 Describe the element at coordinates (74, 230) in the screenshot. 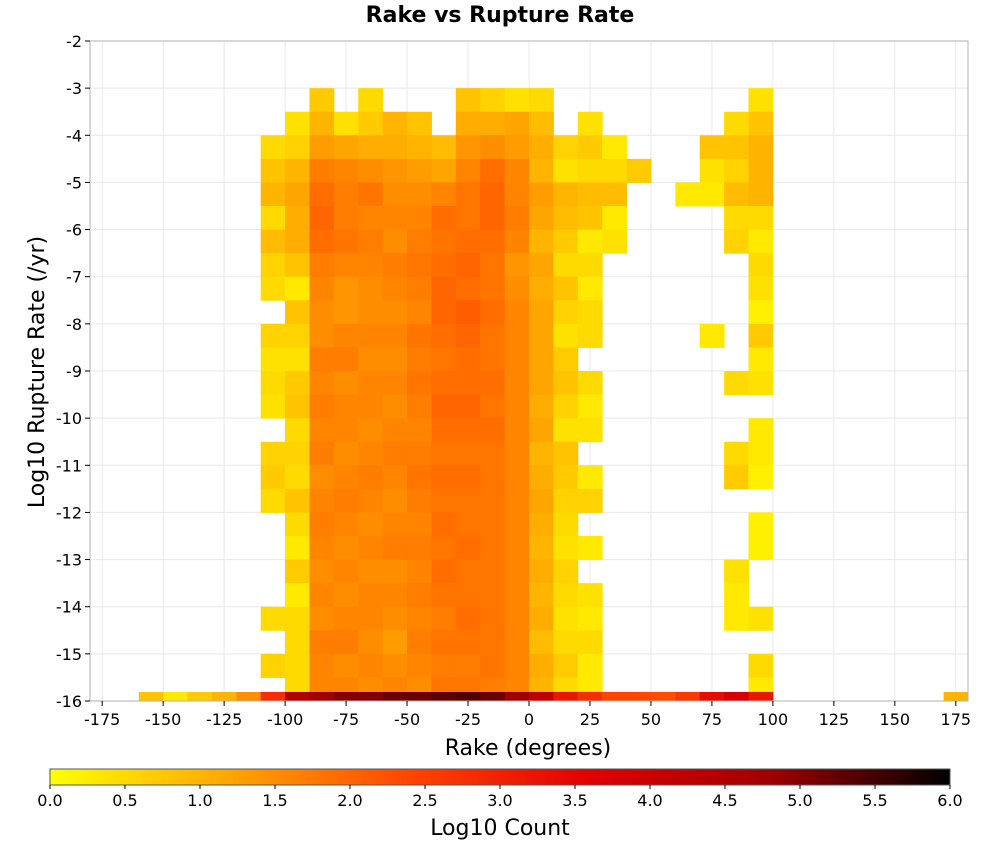

I see `y-tick-label: -6` at that location.